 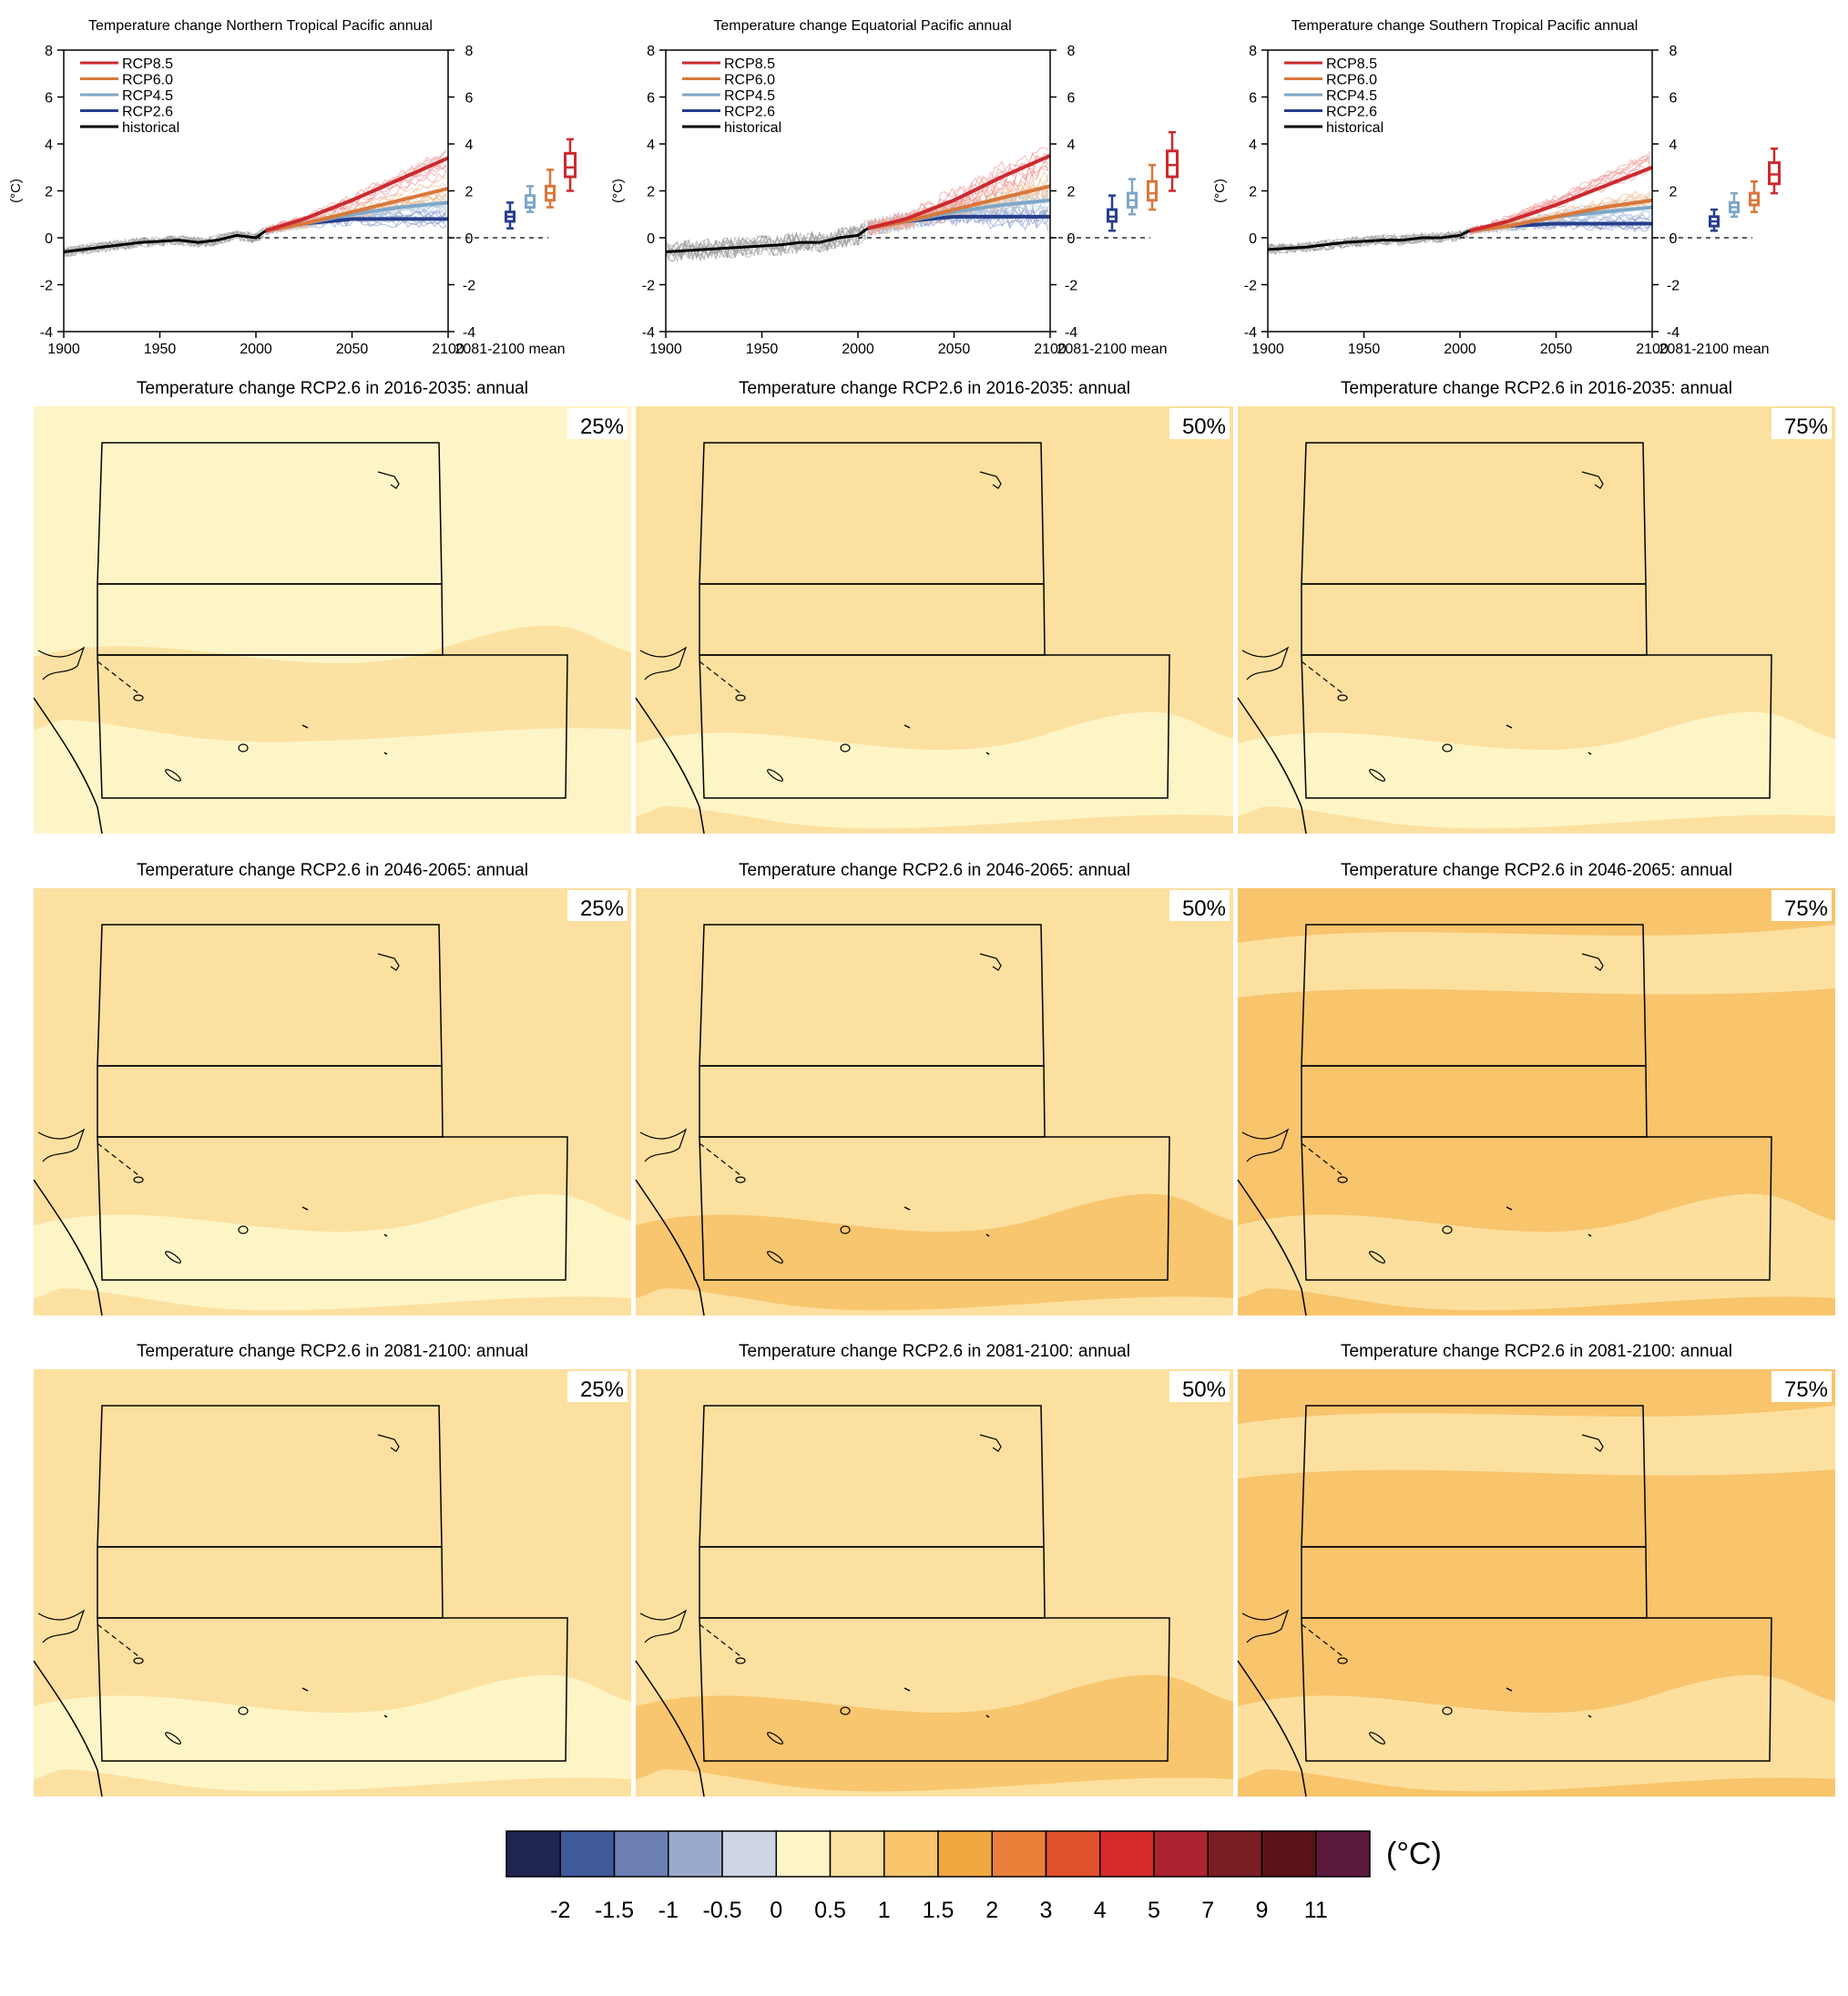 I want to click on colorbar-tick-label: 2, so click(x=992, y=1911).